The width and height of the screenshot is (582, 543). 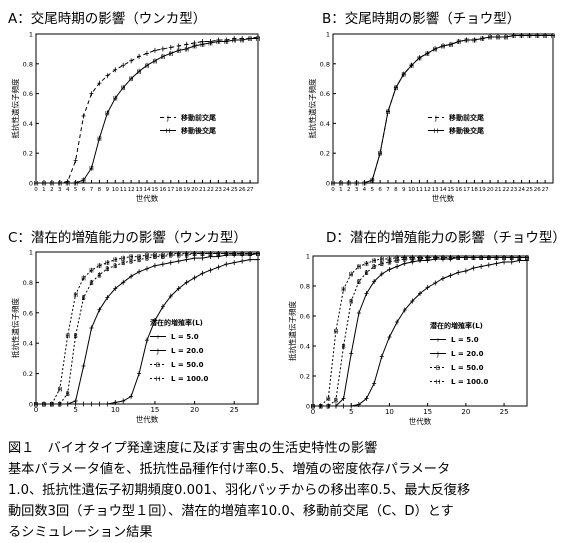 I want to click on x-tick-label: 27, so click(x=250, y=190).